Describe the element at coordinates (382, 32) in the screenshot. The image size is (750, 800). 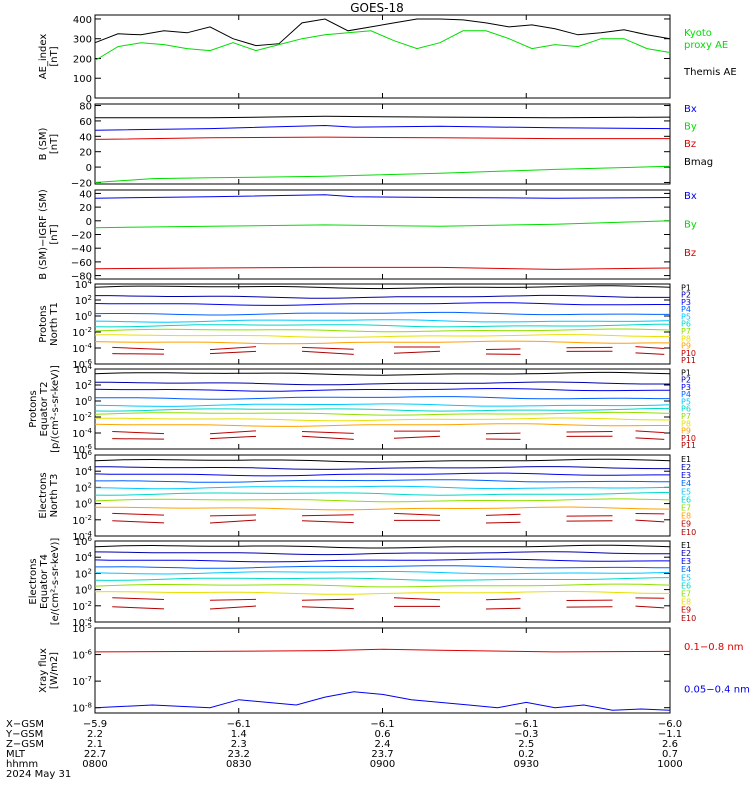
I see `series-line-themis-ae` at that location.